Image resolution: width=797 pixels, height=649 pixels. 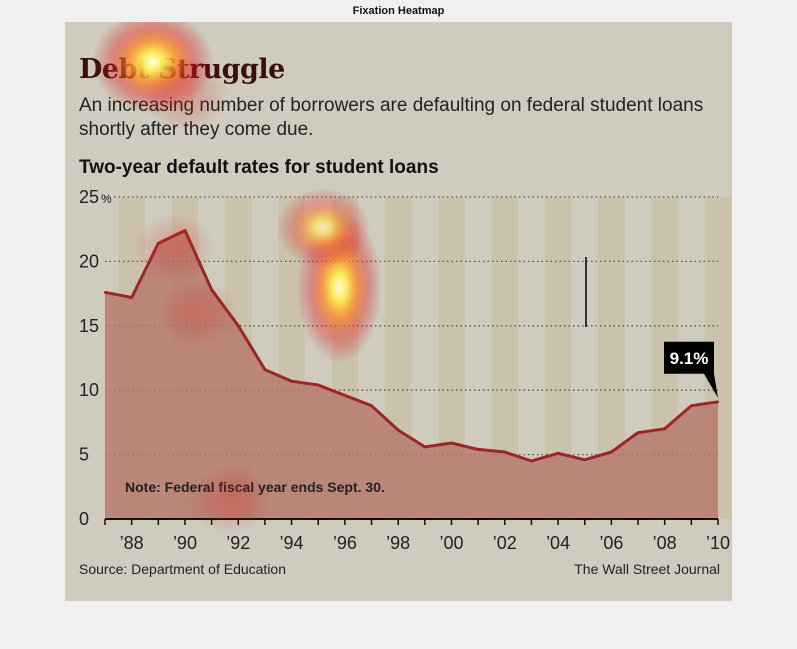 I want to click on callout-box, so click(x=691, y=369).